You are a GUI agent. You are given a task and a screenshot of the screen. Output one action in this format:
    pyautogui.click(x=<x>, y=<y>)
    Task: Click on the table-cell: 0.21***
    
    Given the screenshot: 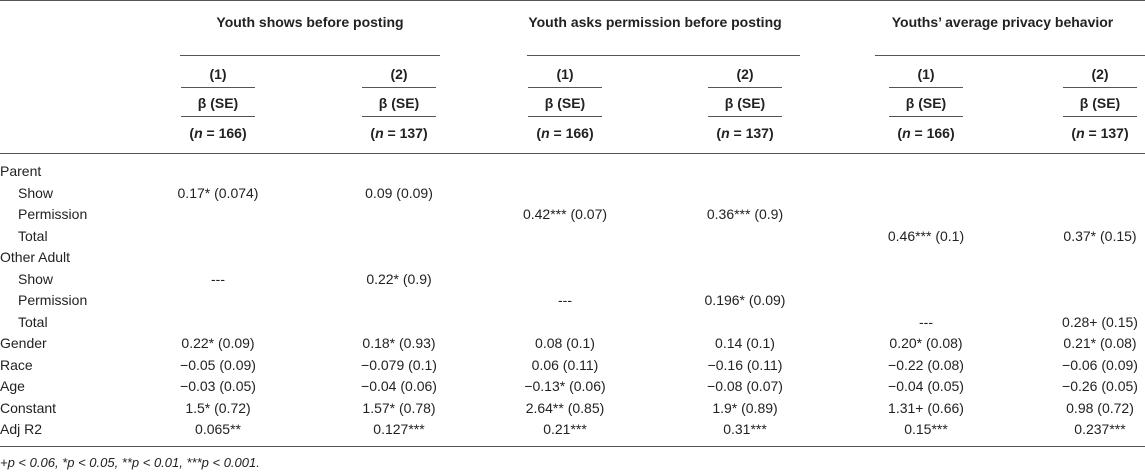 What is the action you would take?
    pyautogui.click(x=565, y=429)
    